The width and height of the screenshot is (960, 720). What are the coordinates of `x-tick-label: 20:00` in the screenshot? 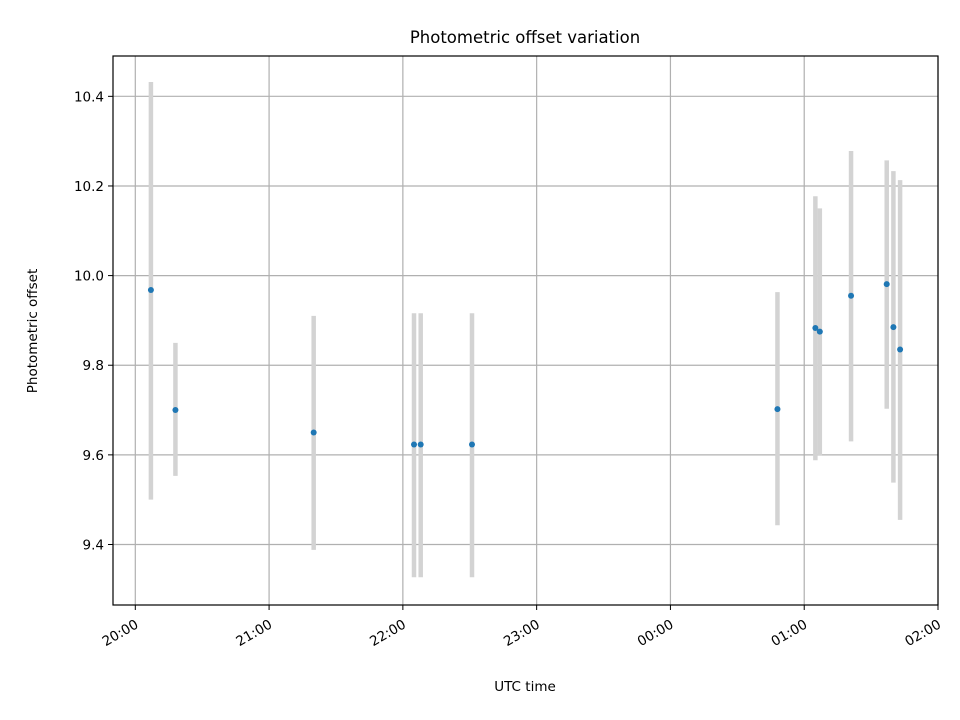 It's located at (121, 633).